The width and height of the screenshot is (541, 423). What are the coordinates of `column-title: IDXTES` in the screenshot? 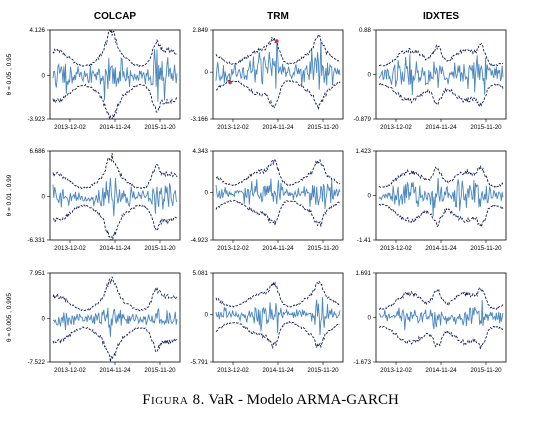 It's located at (441, 16).